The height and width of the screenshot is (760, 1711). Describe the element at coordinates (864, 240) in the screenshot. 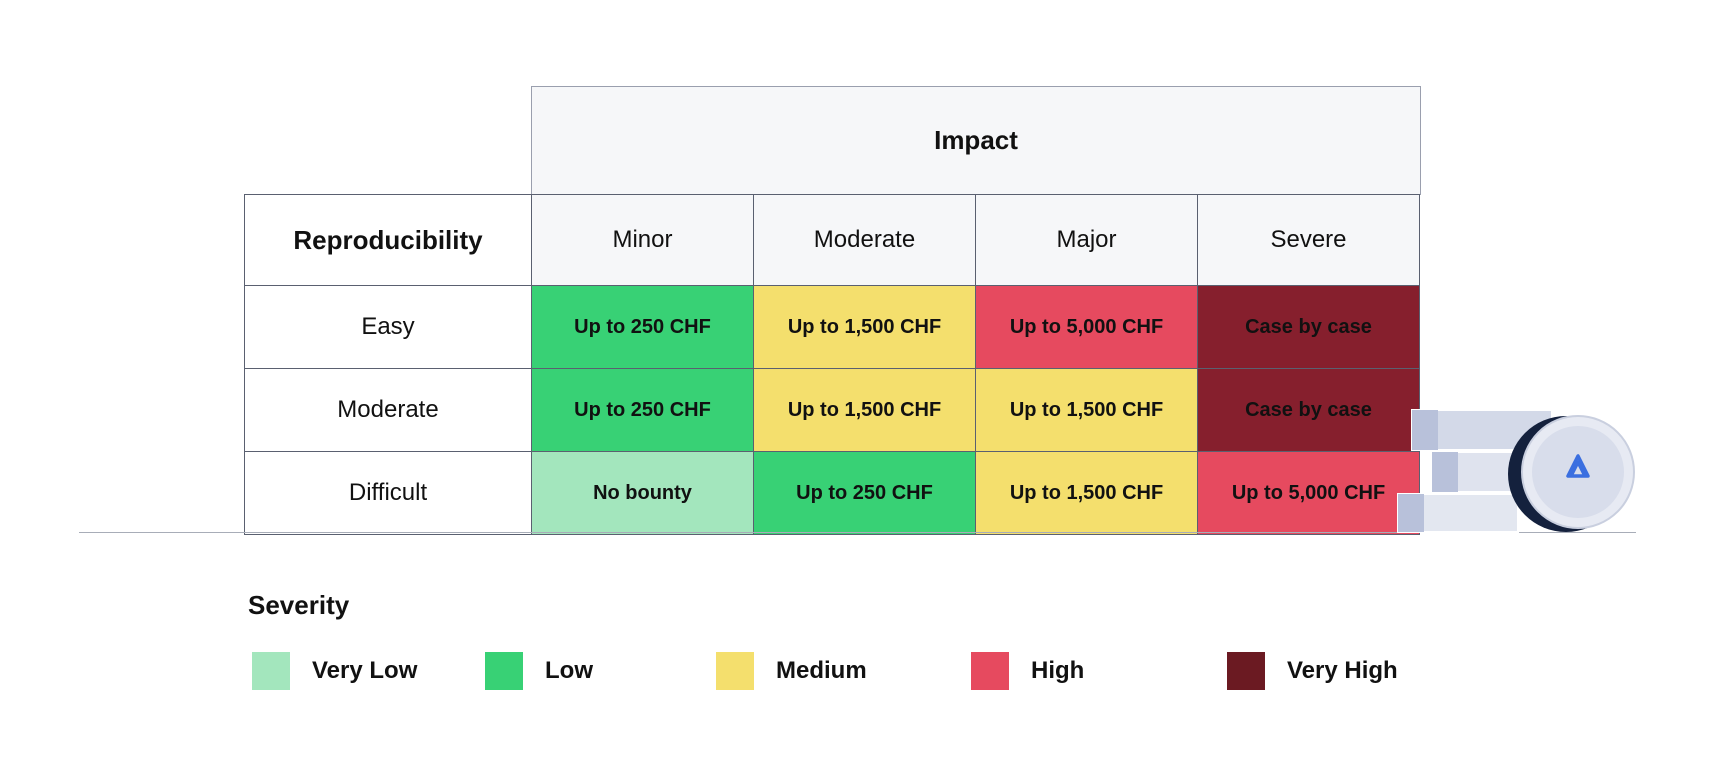

I see `col-header-moderate: Moderate` at that location.